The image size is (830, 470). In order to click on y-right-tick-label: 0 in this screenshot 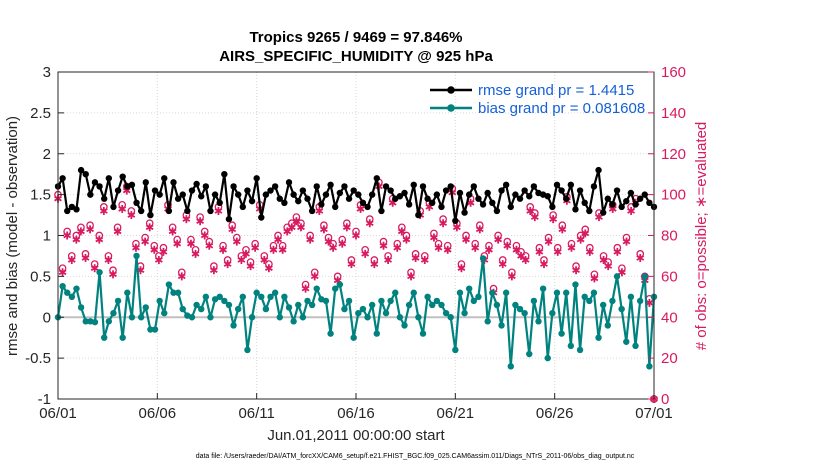, I will do `click(665, 399)`.